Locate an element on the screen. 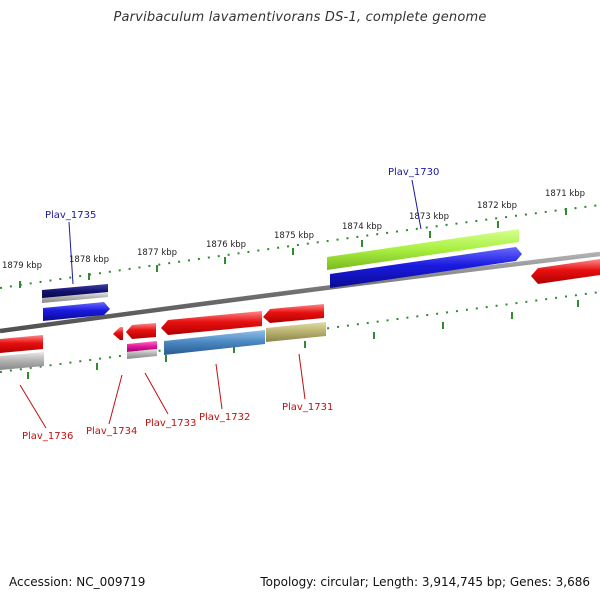  genome-backbone is located at coordinates (300, 292).